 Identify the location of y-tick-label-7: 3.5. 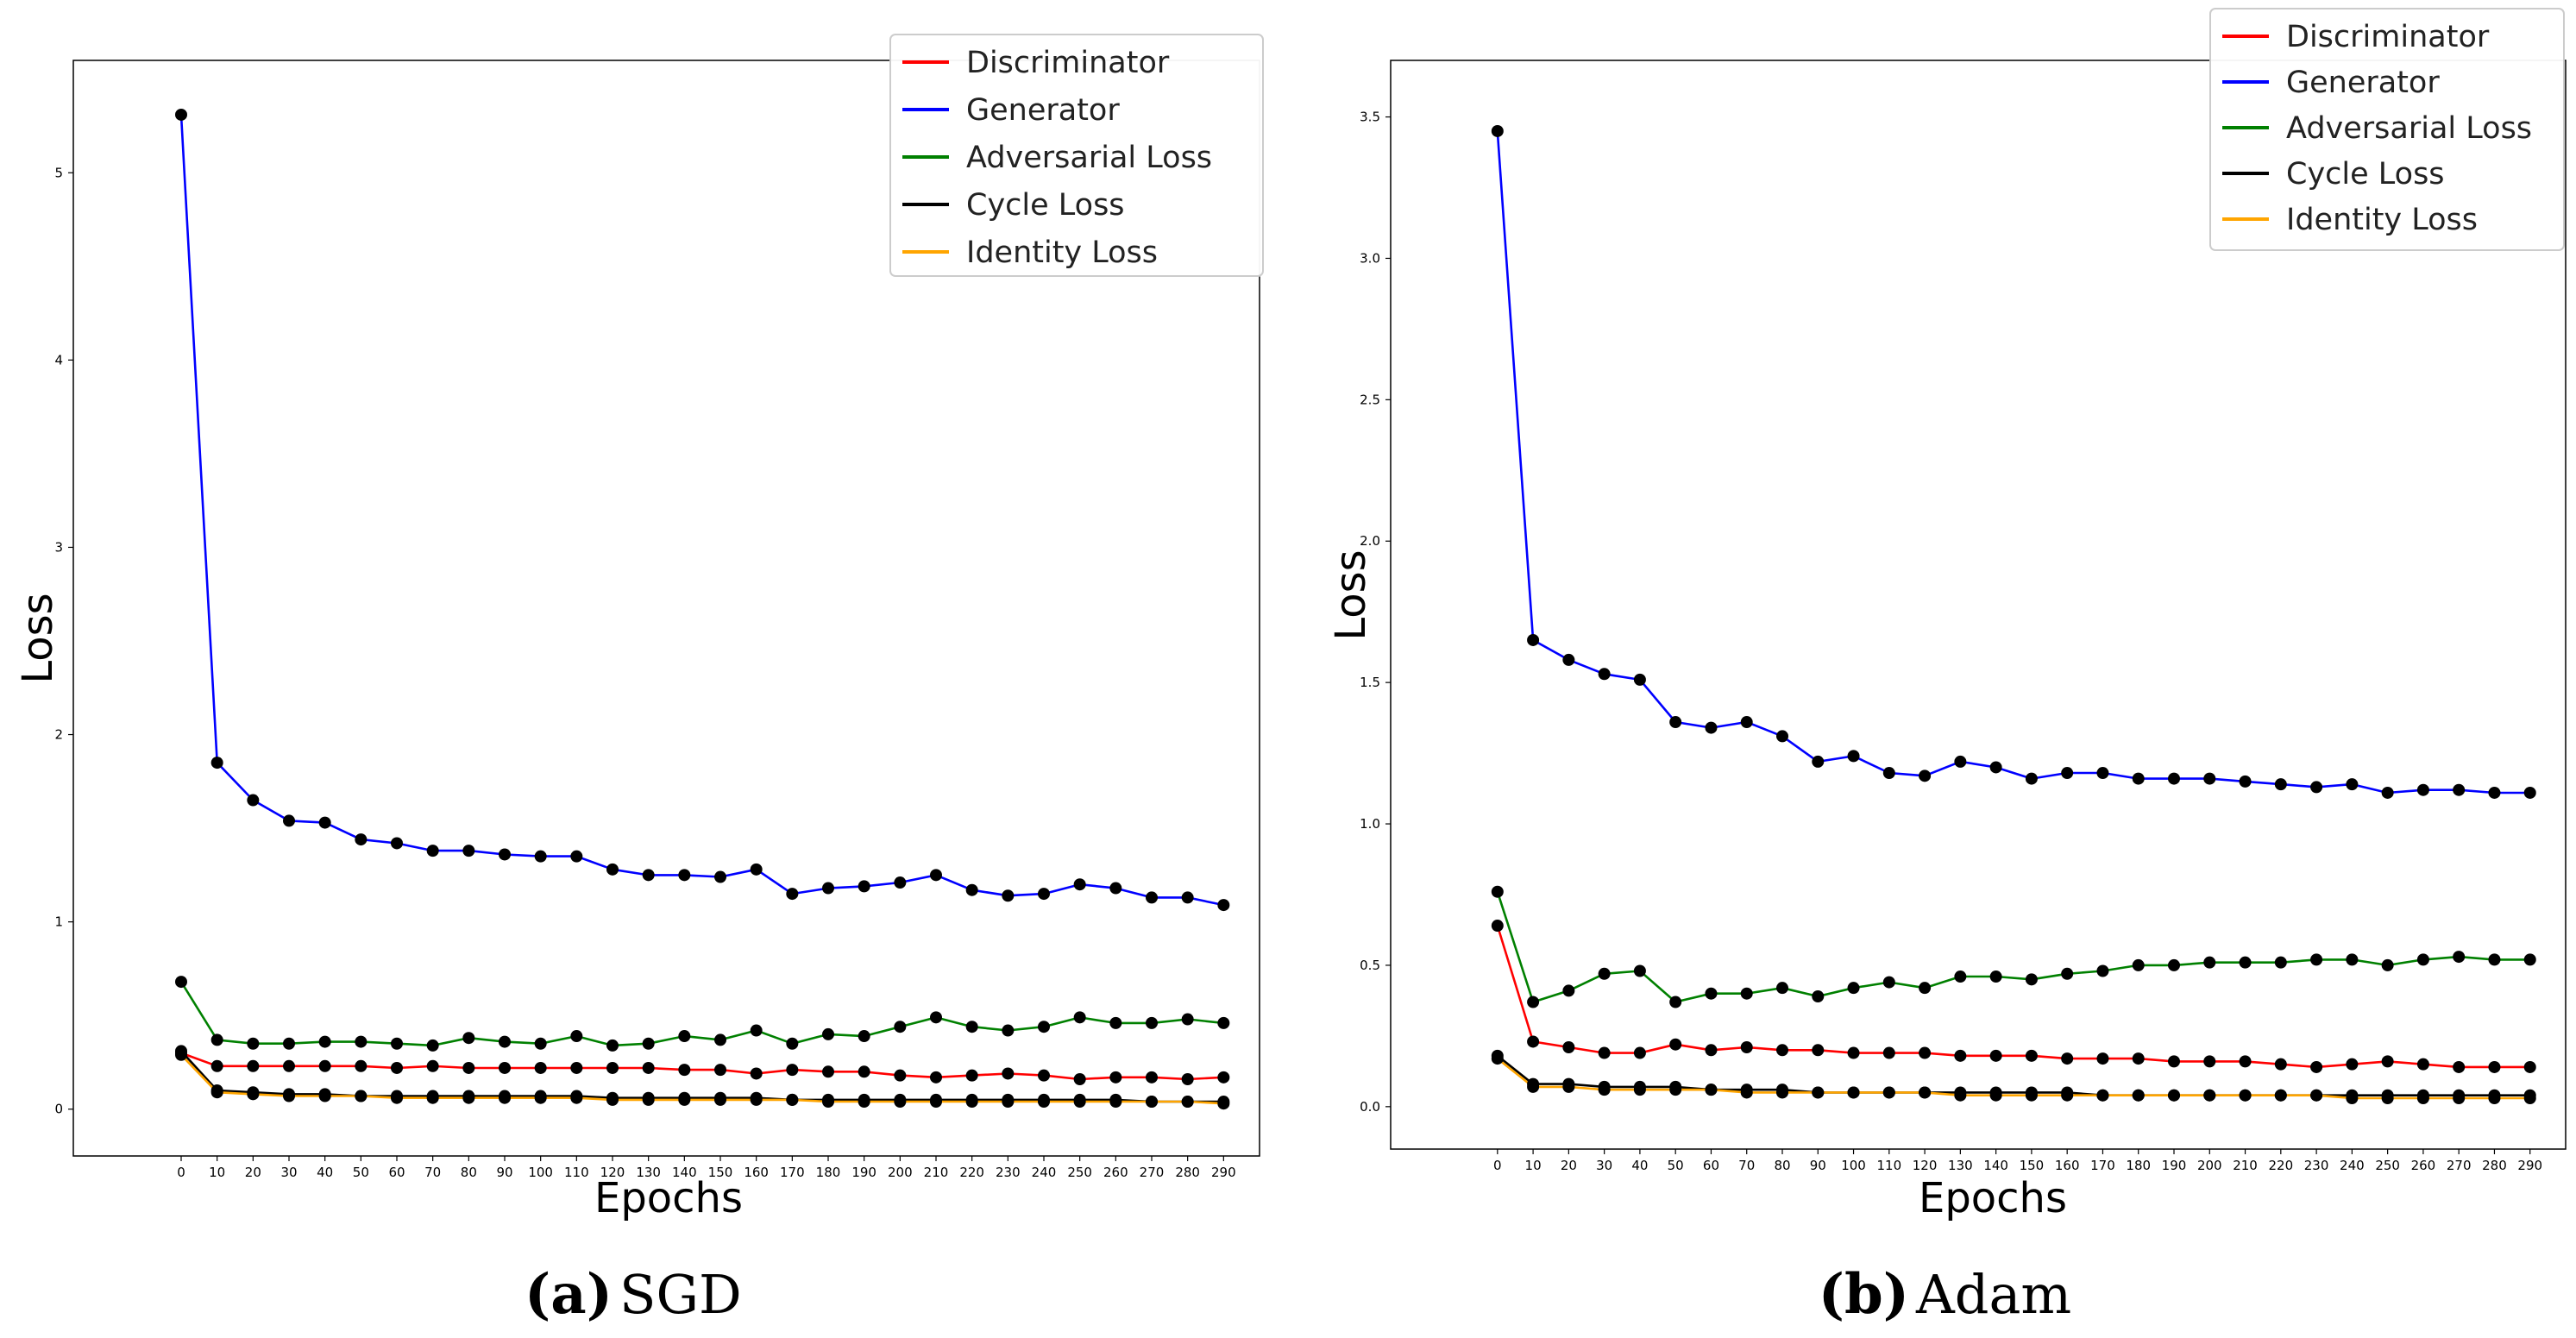
(1370, 117).